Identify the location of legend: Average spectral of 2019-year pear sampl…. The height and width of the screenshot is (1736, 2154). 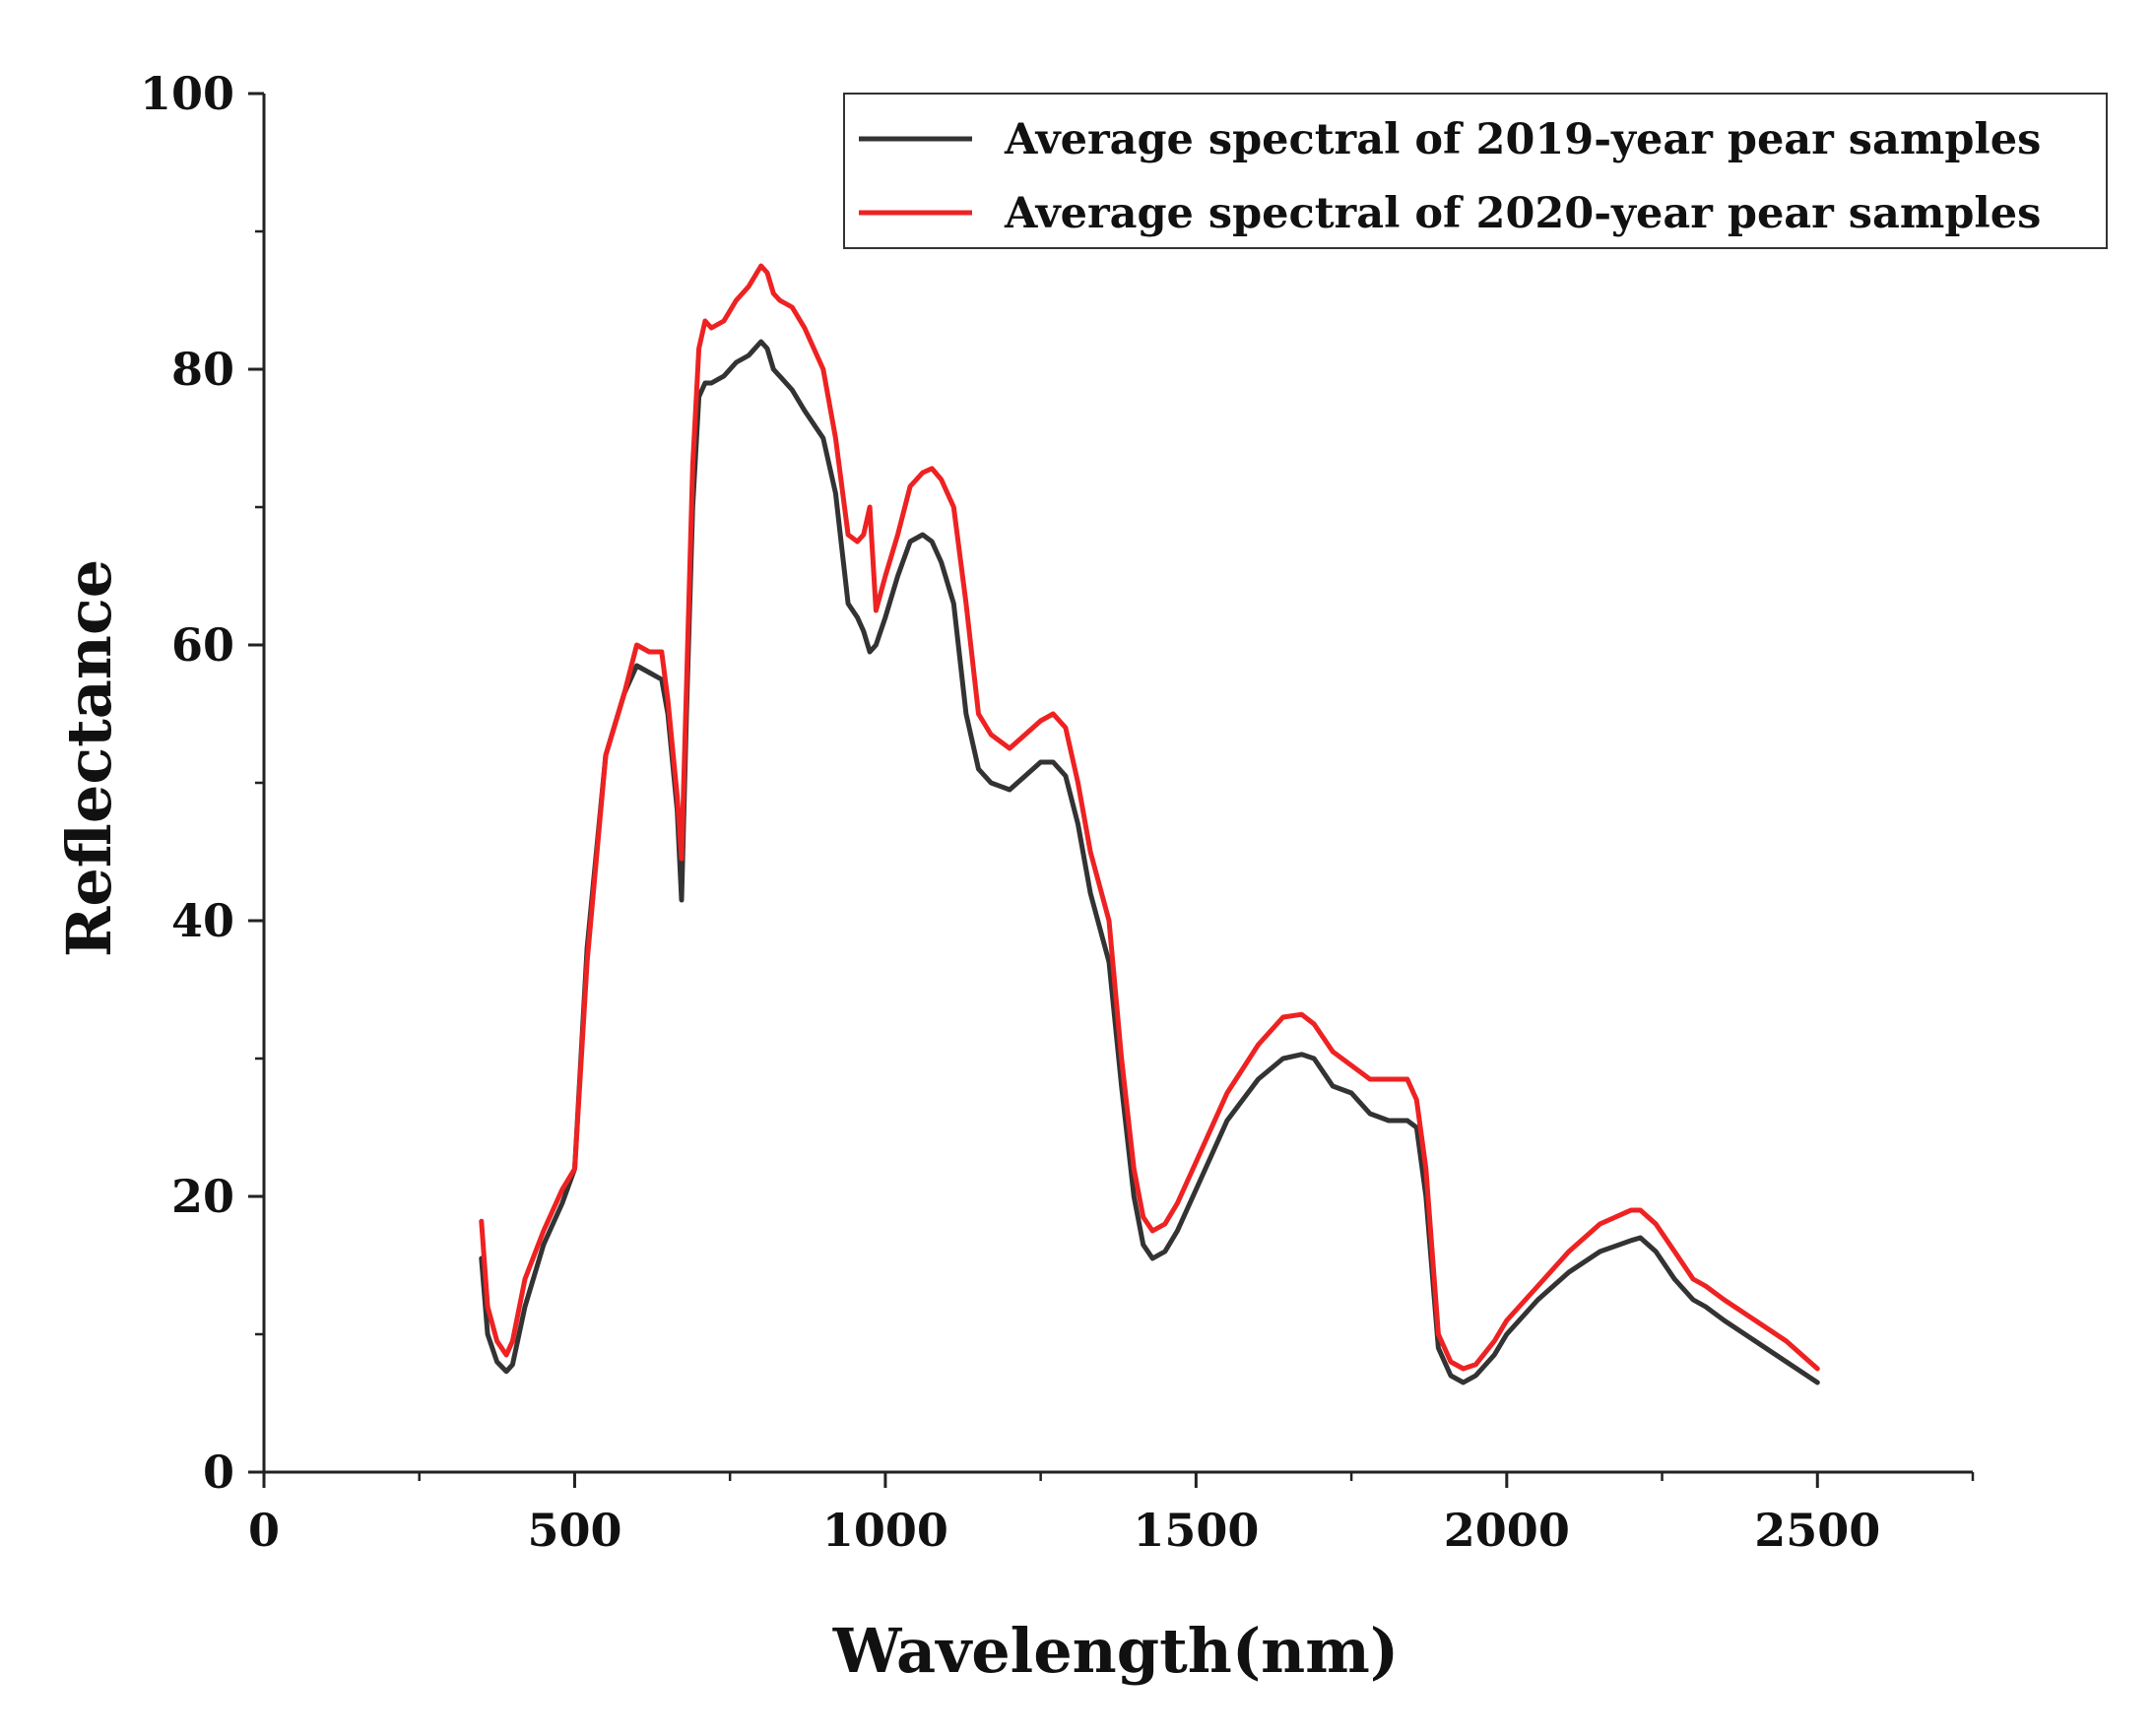
(1475, 171).